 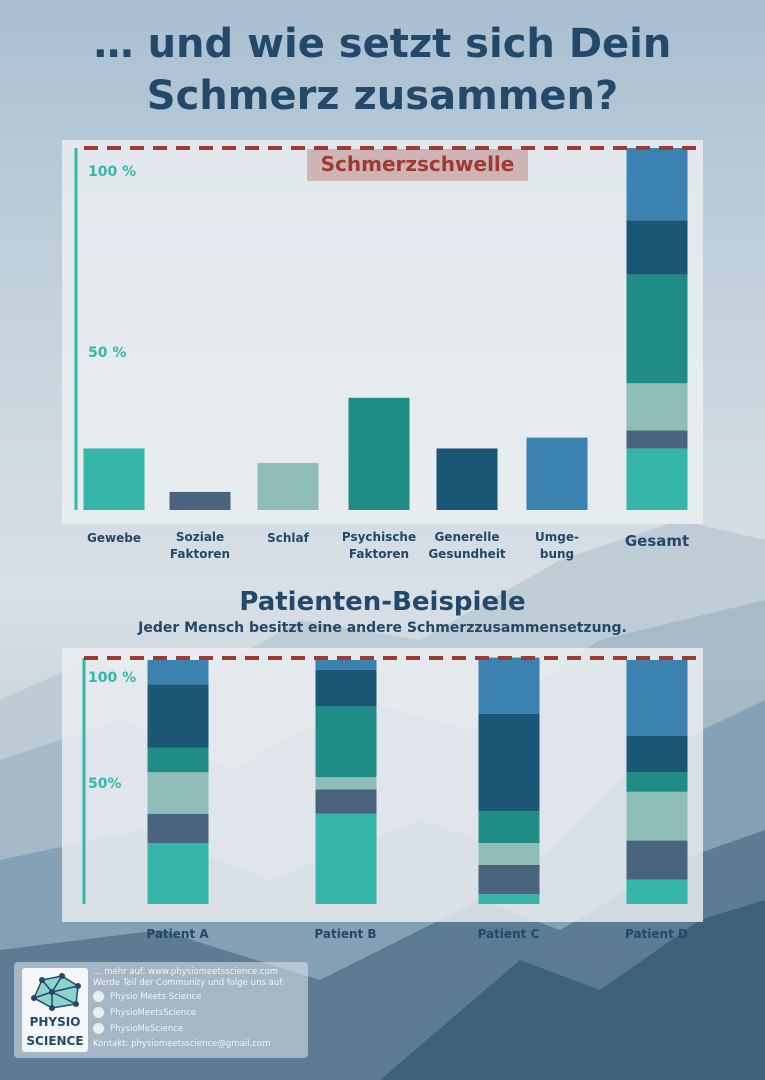 What do you see at coordinates (98, 996) in the screenshot?
I see `facebook-icon` at bounding box center [98, 996].